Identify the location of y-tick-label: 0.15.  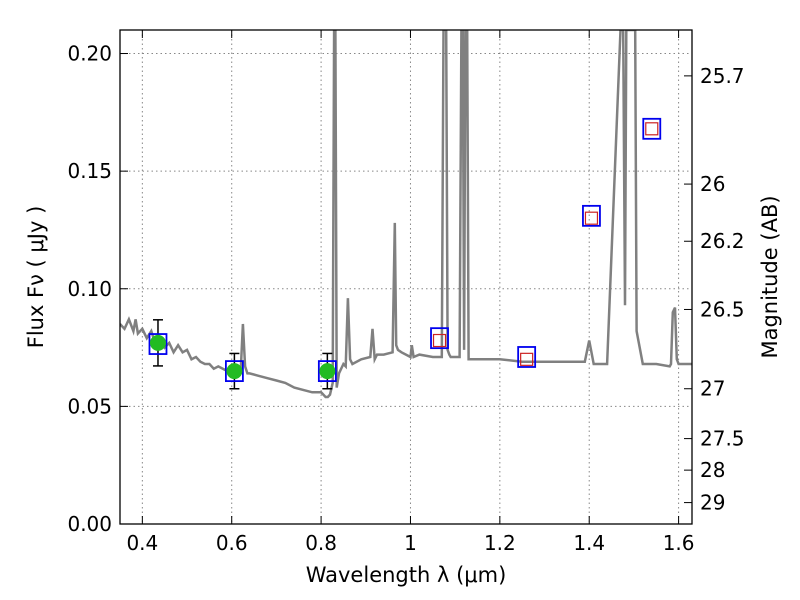
(89, 171).